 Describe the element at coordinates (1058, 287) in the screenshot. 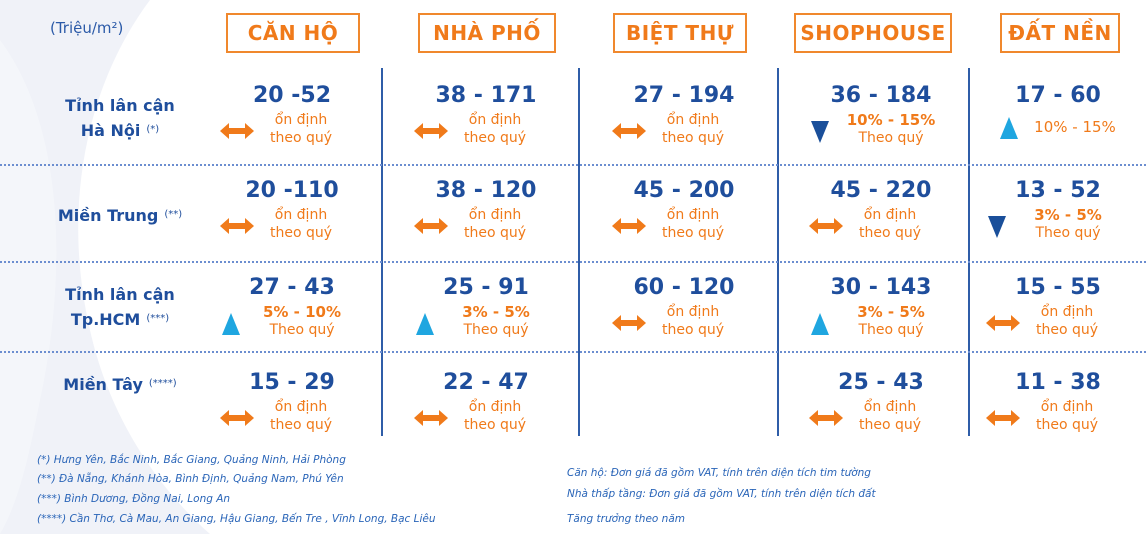

I see `price-range: 15 - 55` at that location.